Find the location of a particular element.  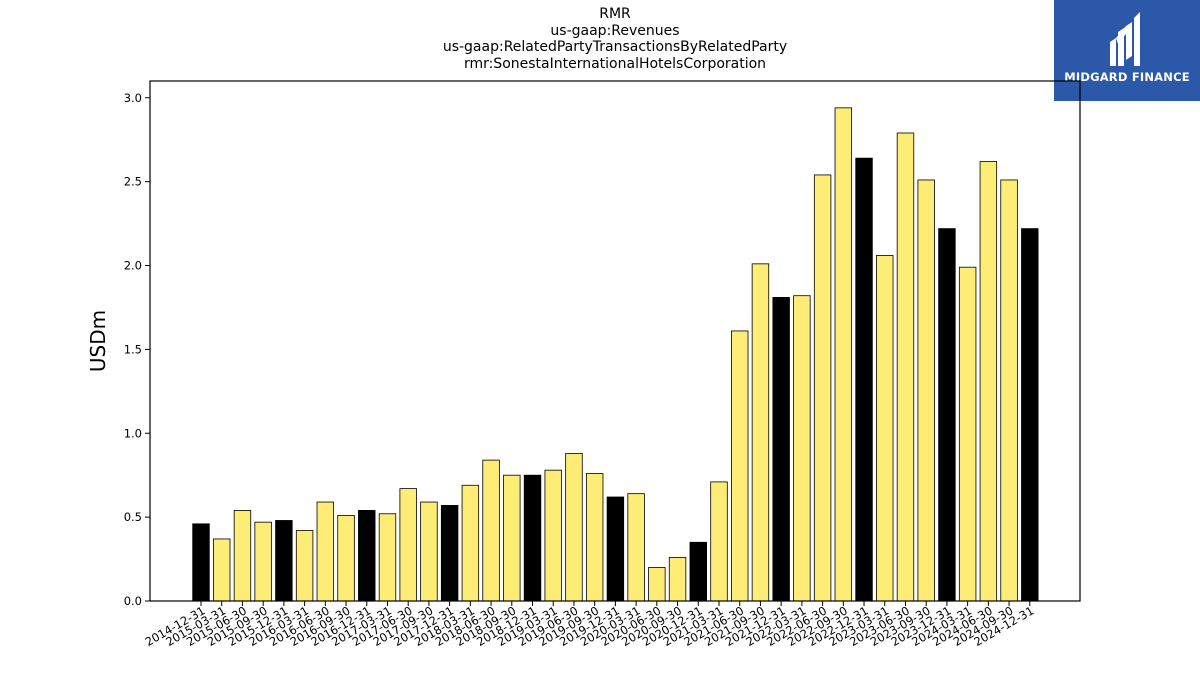

y-tick-label: 1.0 is located at coordinates (133, 433).